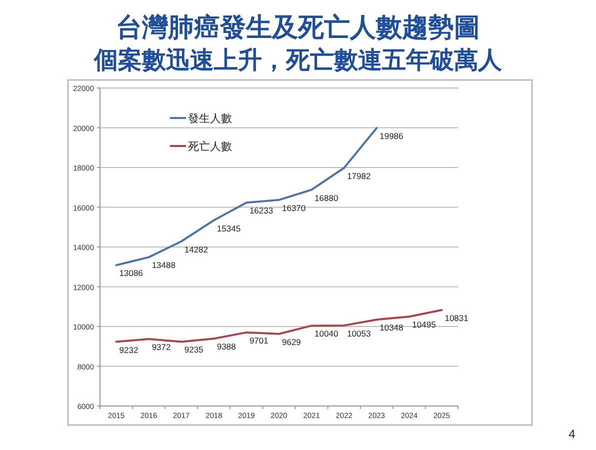 The width and height of the screenshot is (596, 450). Describe the element at coordinates (210, 118) in the screenshot. I see `legend-label: 發生人數` at that location.